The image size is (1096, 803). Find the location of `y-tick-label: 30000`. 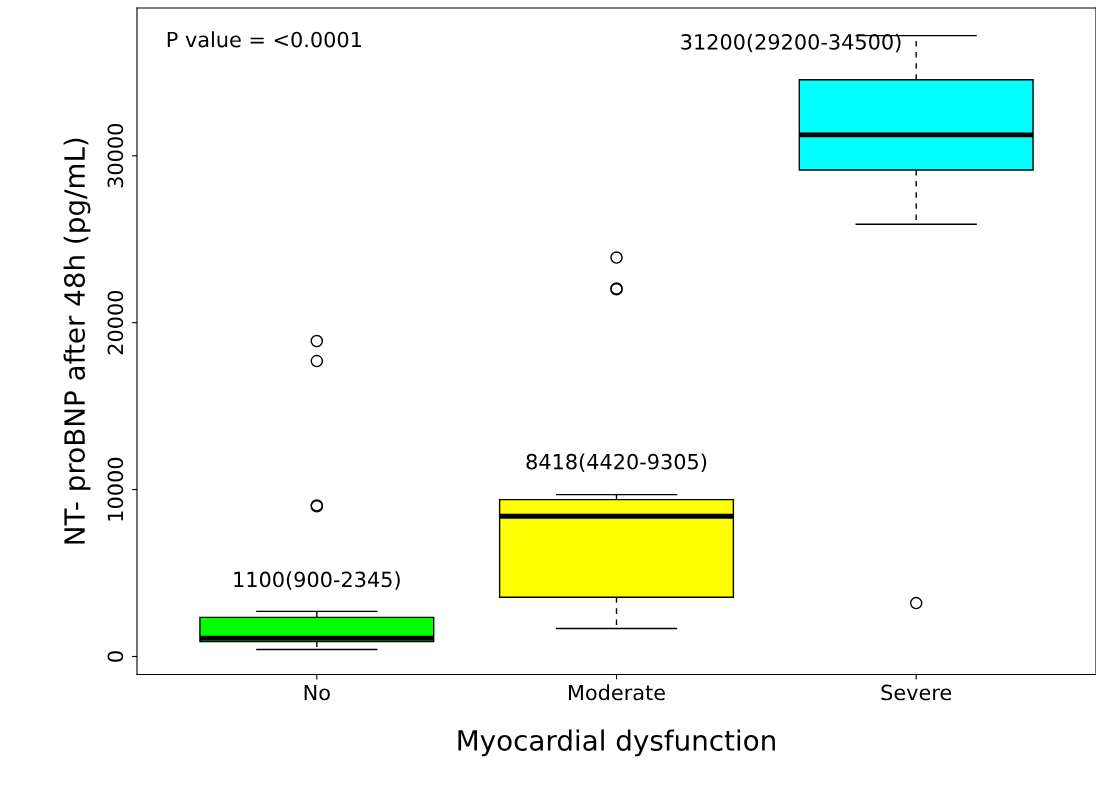

y-tick-label: 30000 is located at coordinates (115, 156).